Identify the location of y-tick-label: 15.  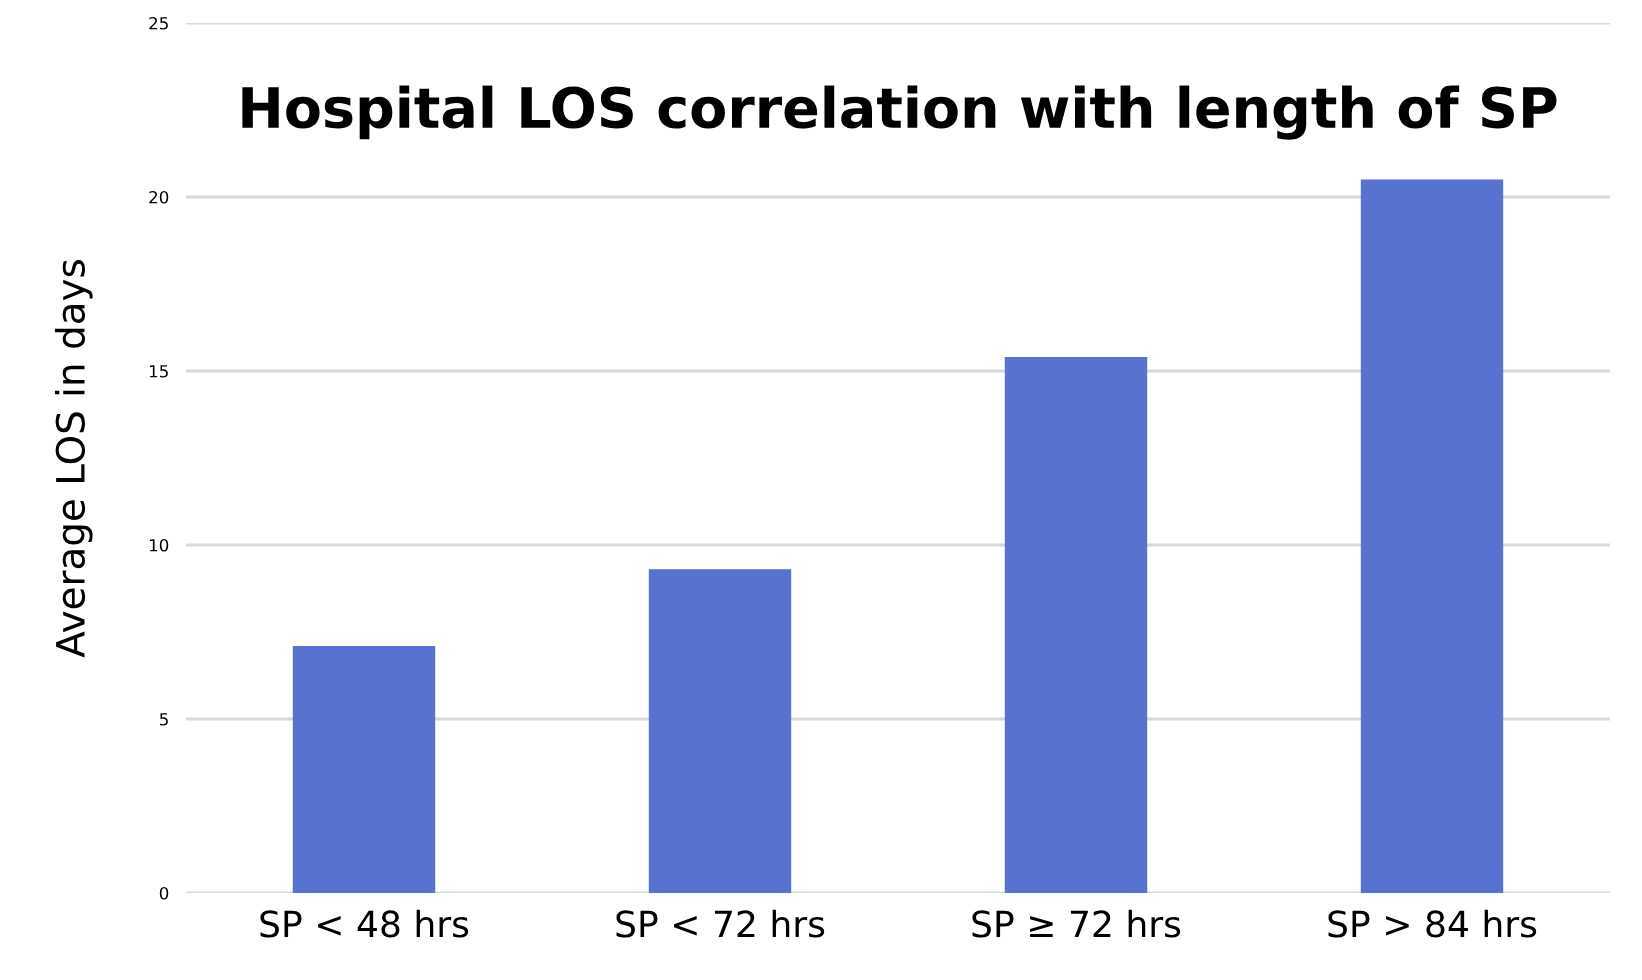
(158, 371).